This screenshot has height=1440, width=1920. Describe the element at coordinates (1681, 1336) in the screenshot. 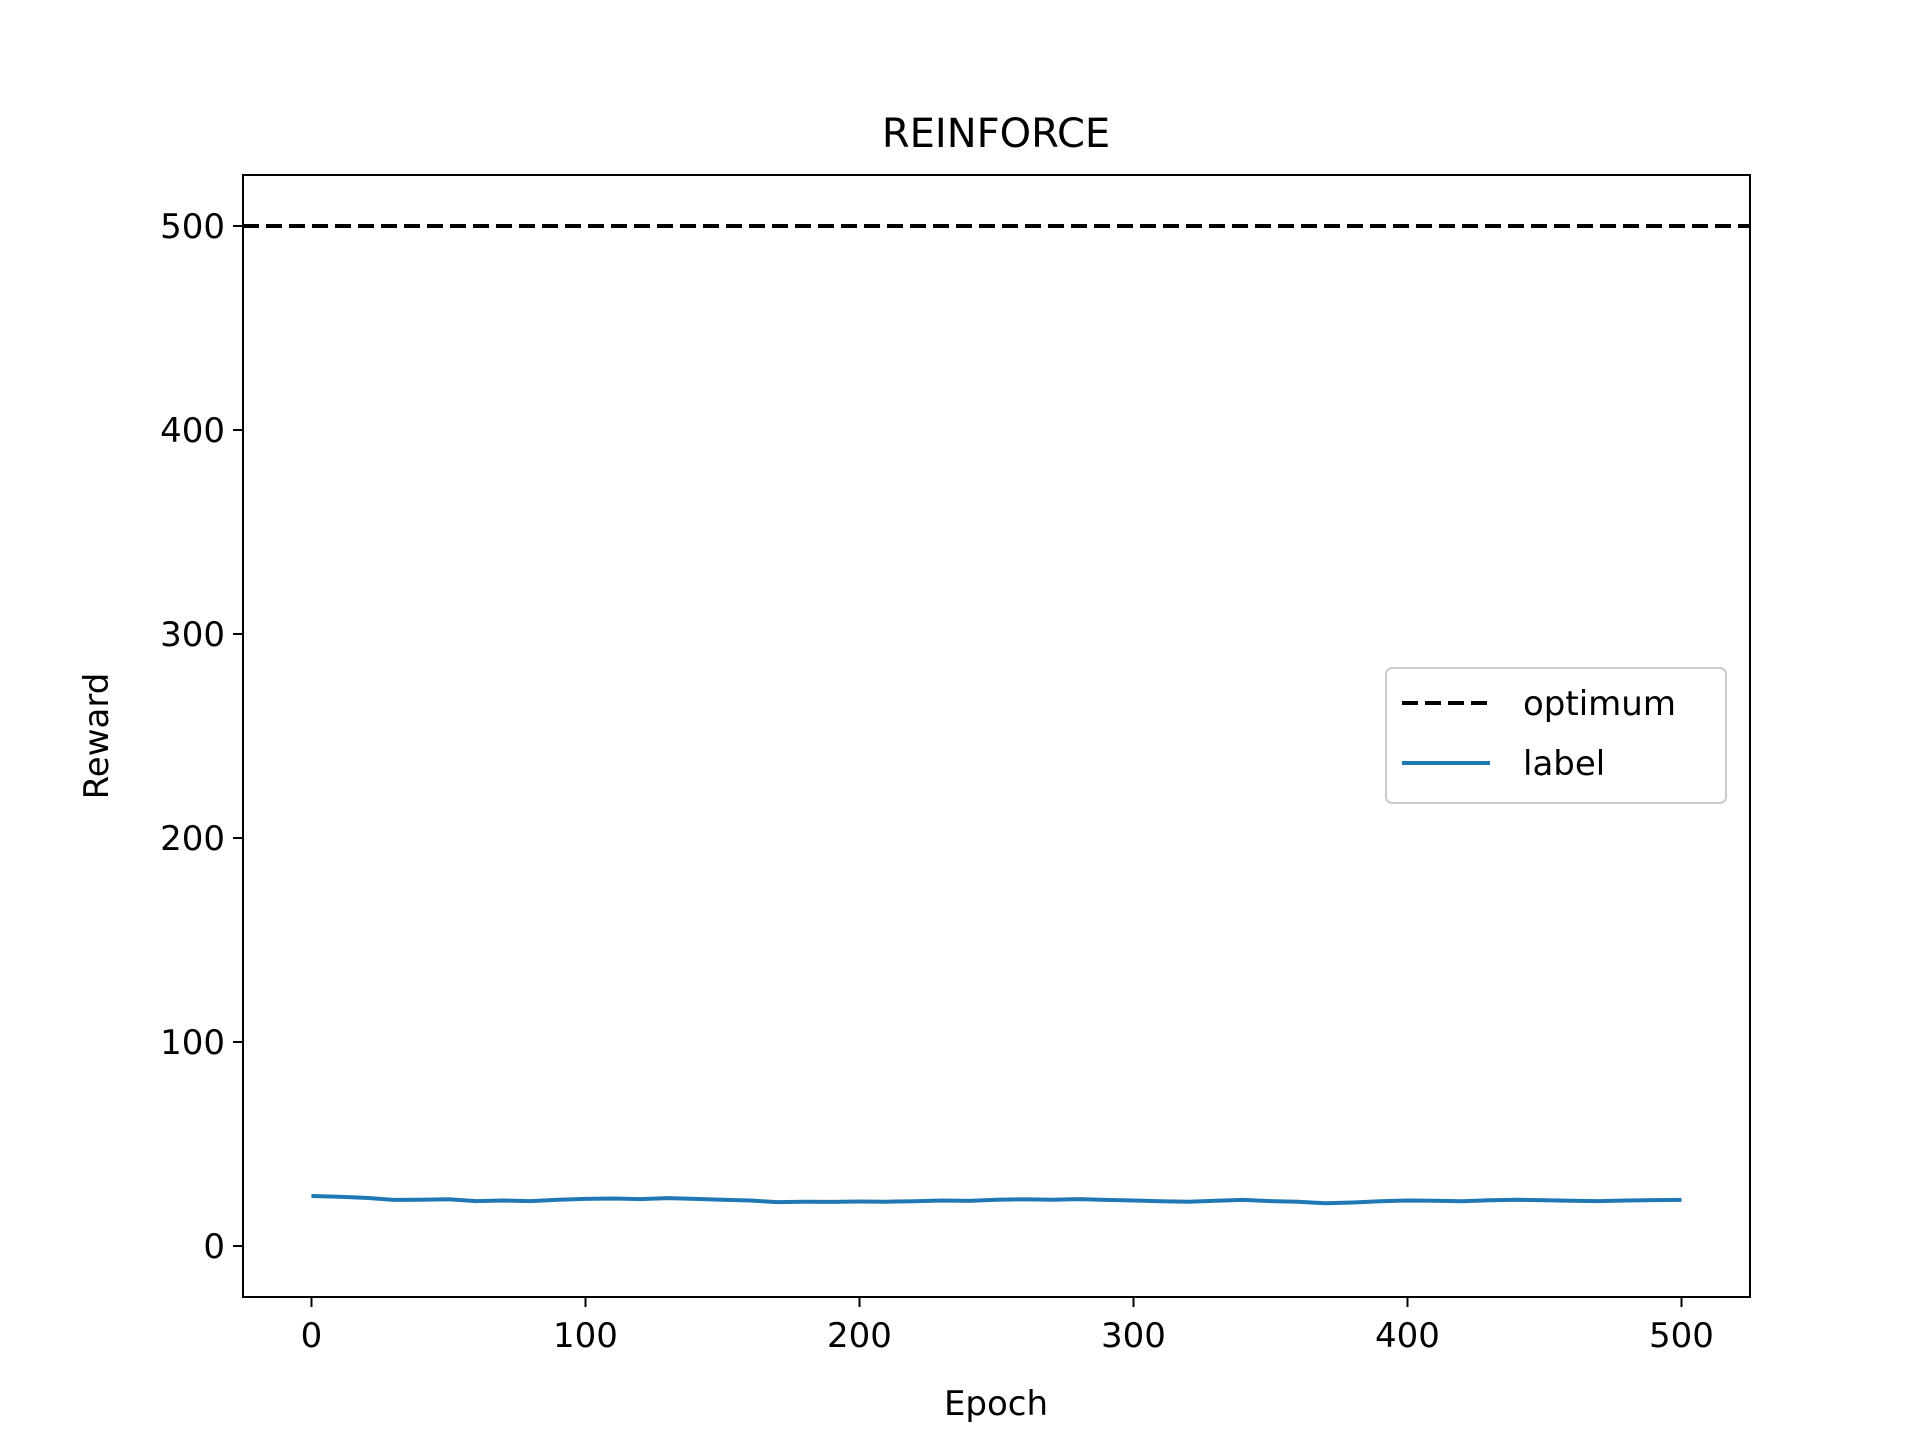

I see `x-tick-label-500: 500` at that location.